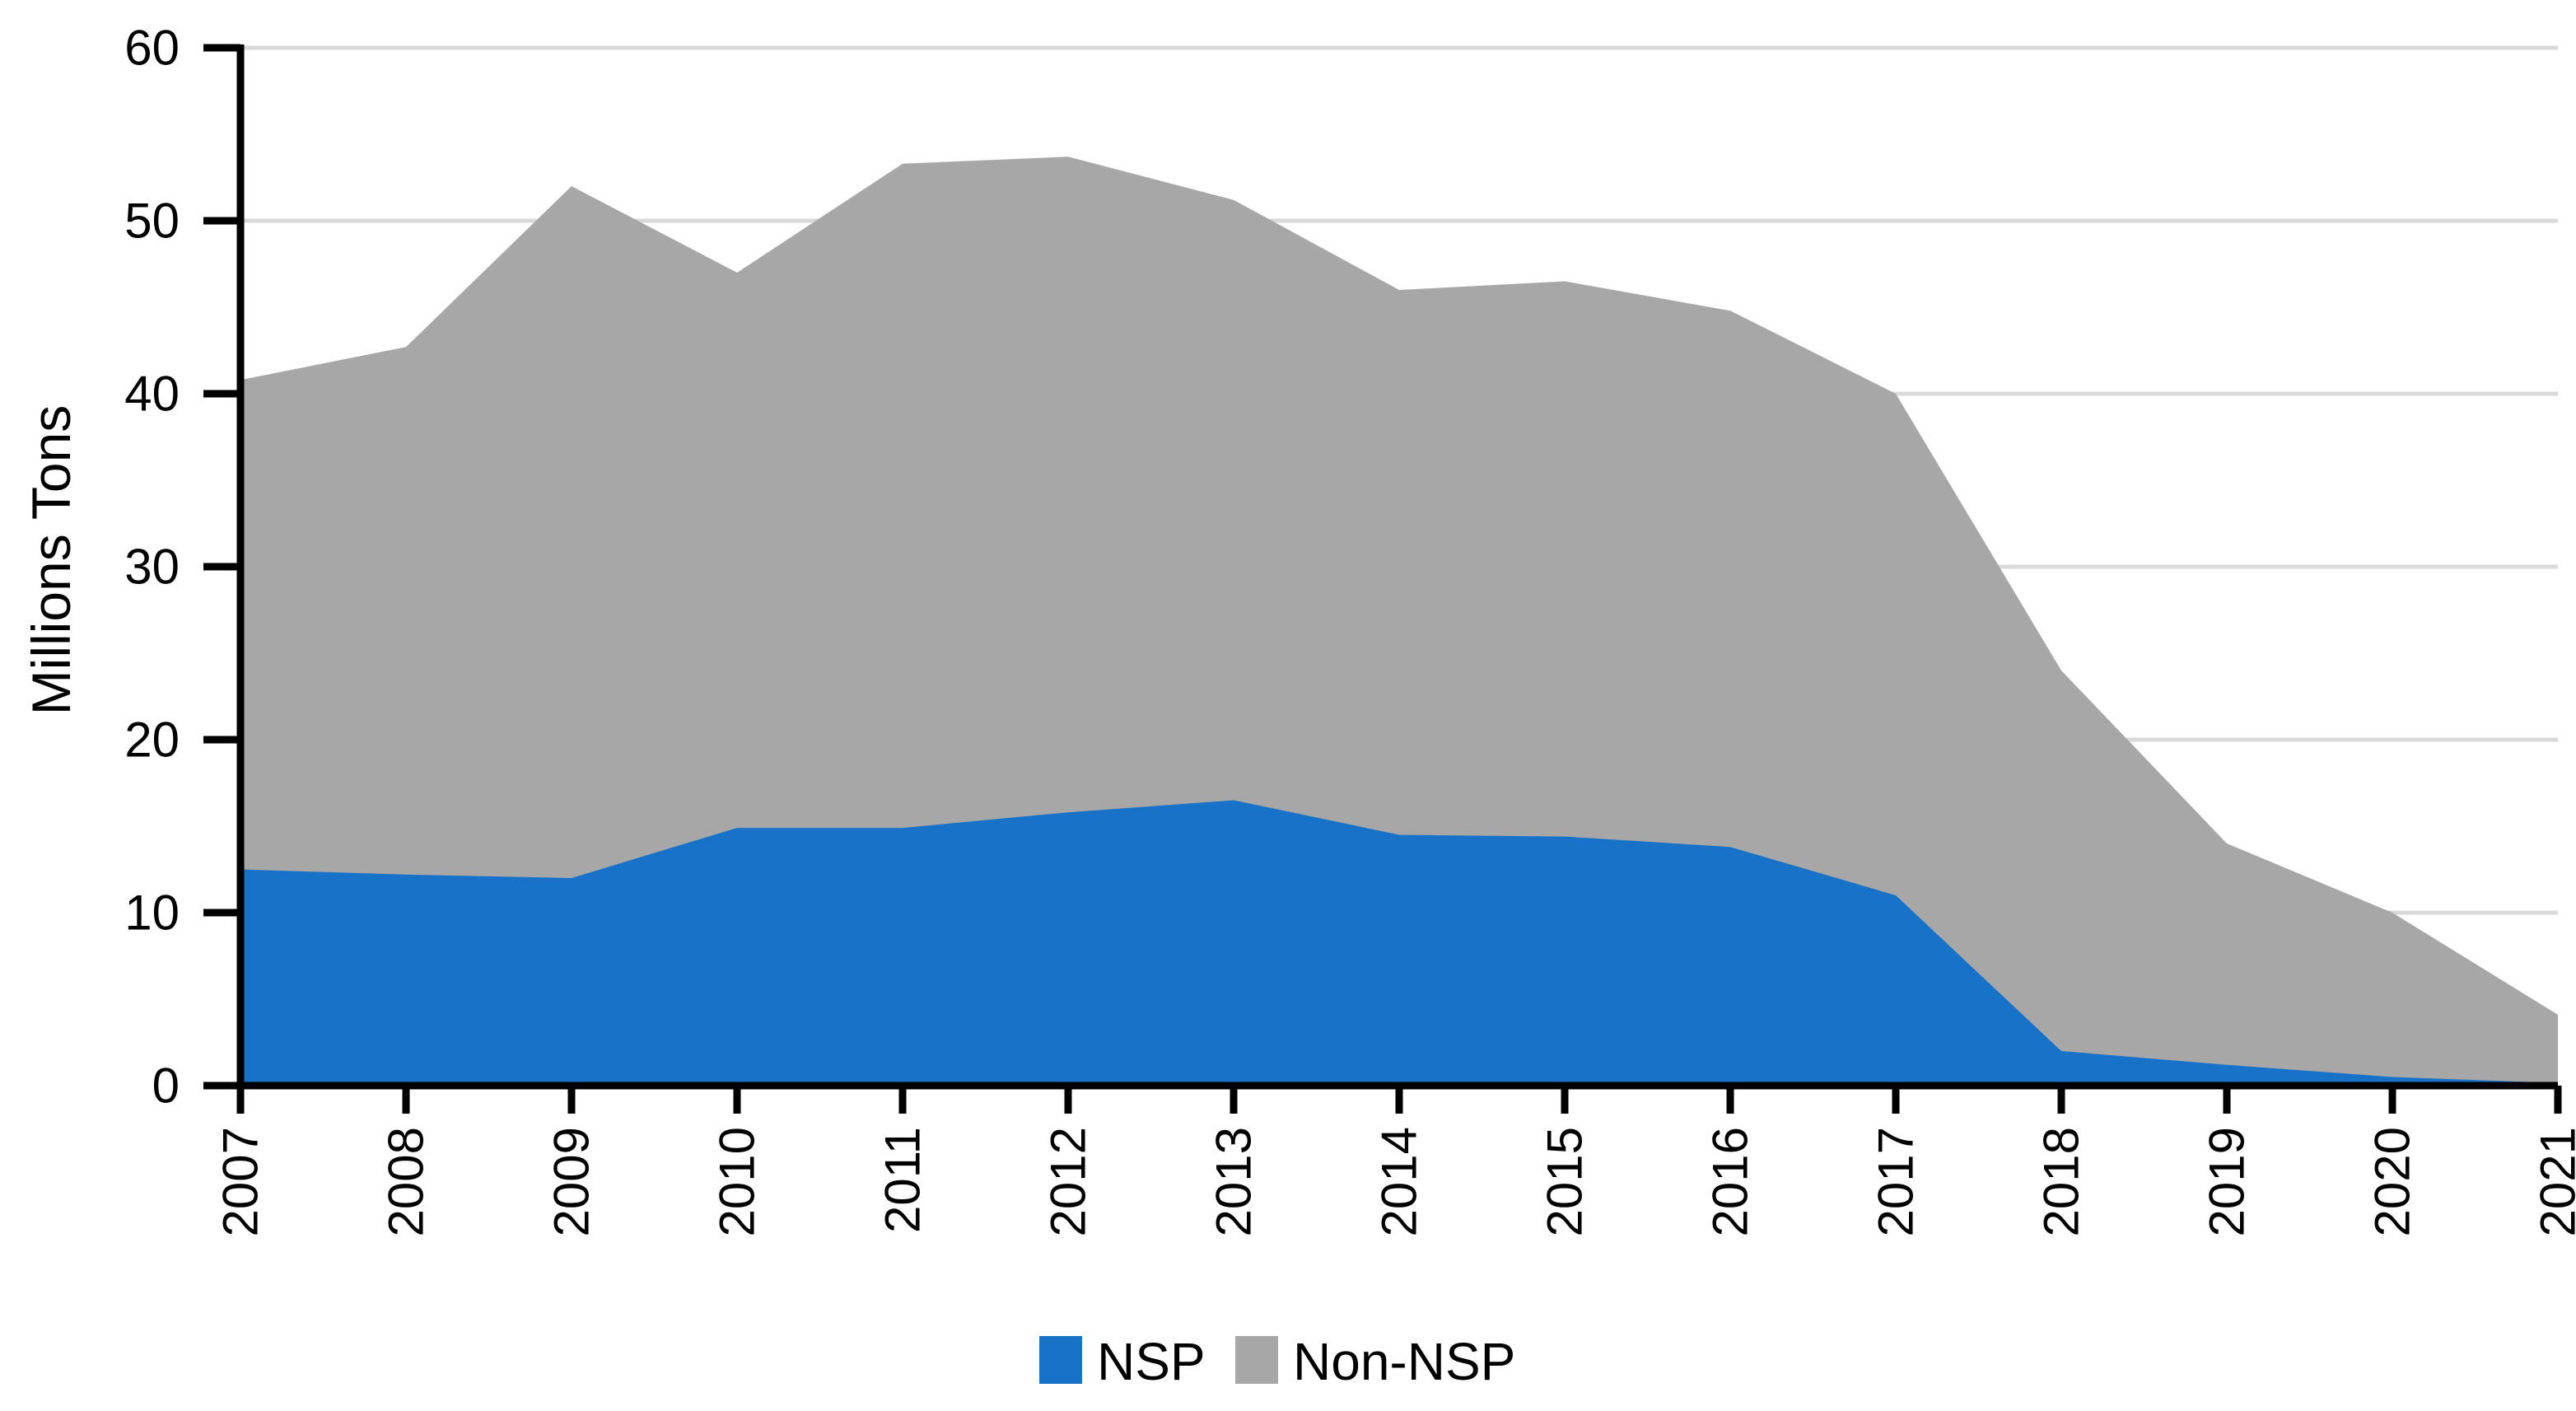 Image resolution: width=2576 pixels, height=1411 pixels. Describe the element at coordinates (1060, 1360) in the screenshot. I see `legend-swatch-nsp` at that location.